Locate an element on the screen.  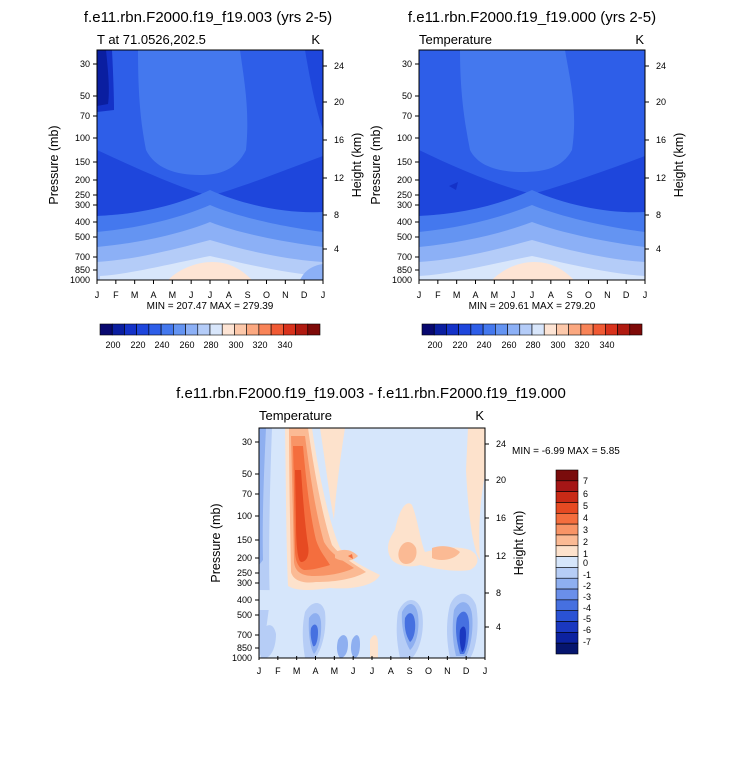
panel-2-colorbar-label: 220 is located at coordinates (459, 345).